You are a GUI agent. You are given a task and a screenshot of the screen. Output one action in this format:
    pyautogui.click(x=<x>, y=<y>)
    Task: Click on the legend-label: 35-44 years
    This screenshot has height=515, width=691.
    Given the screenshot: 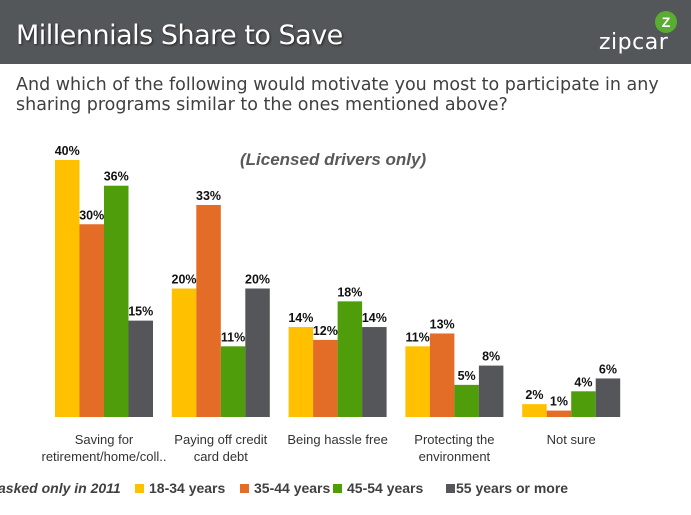 What is the action you would take?
    pyautogui.click(x=292, y=488)
    